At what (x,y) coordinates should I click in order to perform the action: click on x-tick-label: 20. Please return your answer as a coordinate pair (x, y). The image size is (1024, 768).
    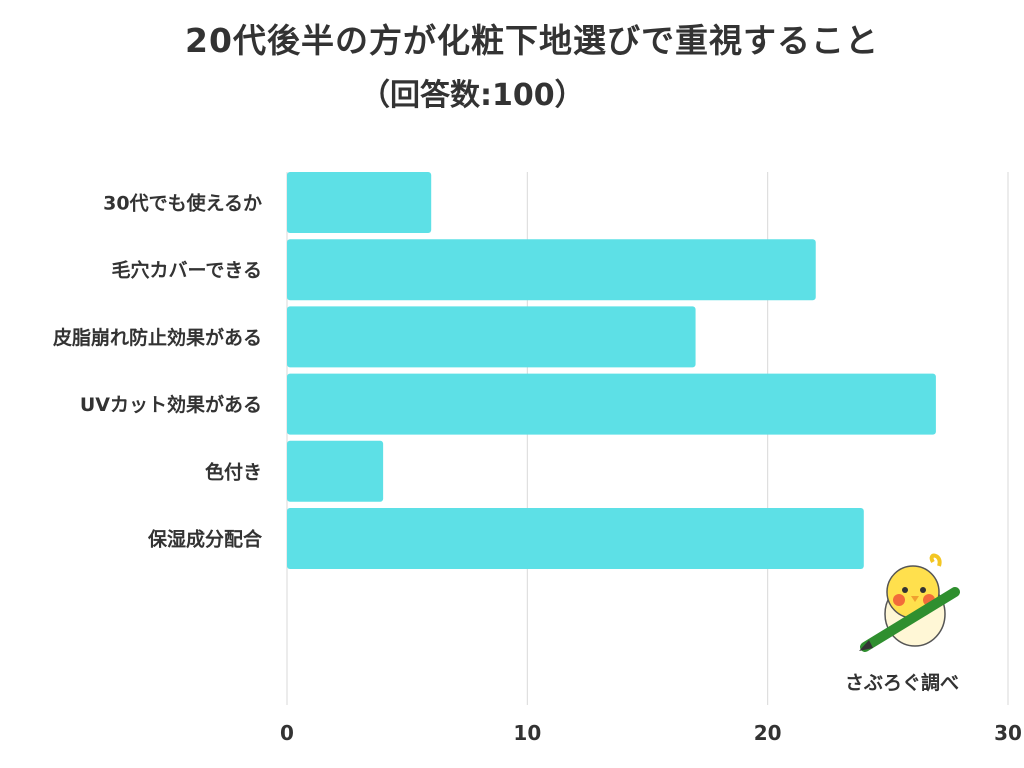
    Looking at the image, I should click on (768, 733).